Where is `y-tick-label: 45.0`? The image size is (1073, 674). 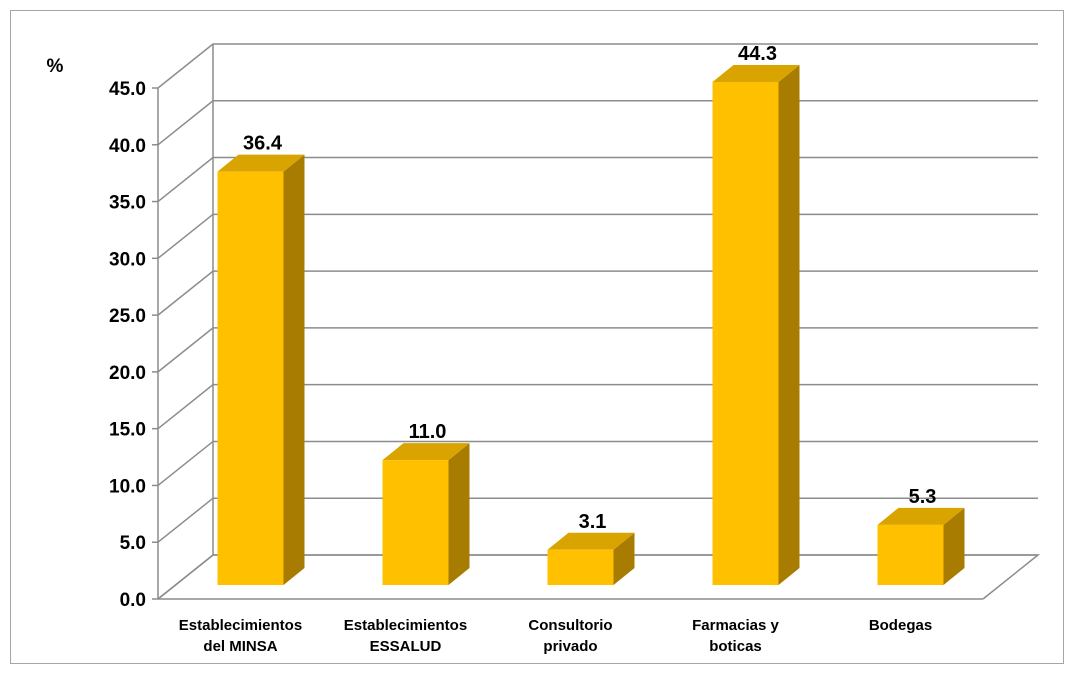 y-tick-label: 45.0 is located at coordinates (127, 89).